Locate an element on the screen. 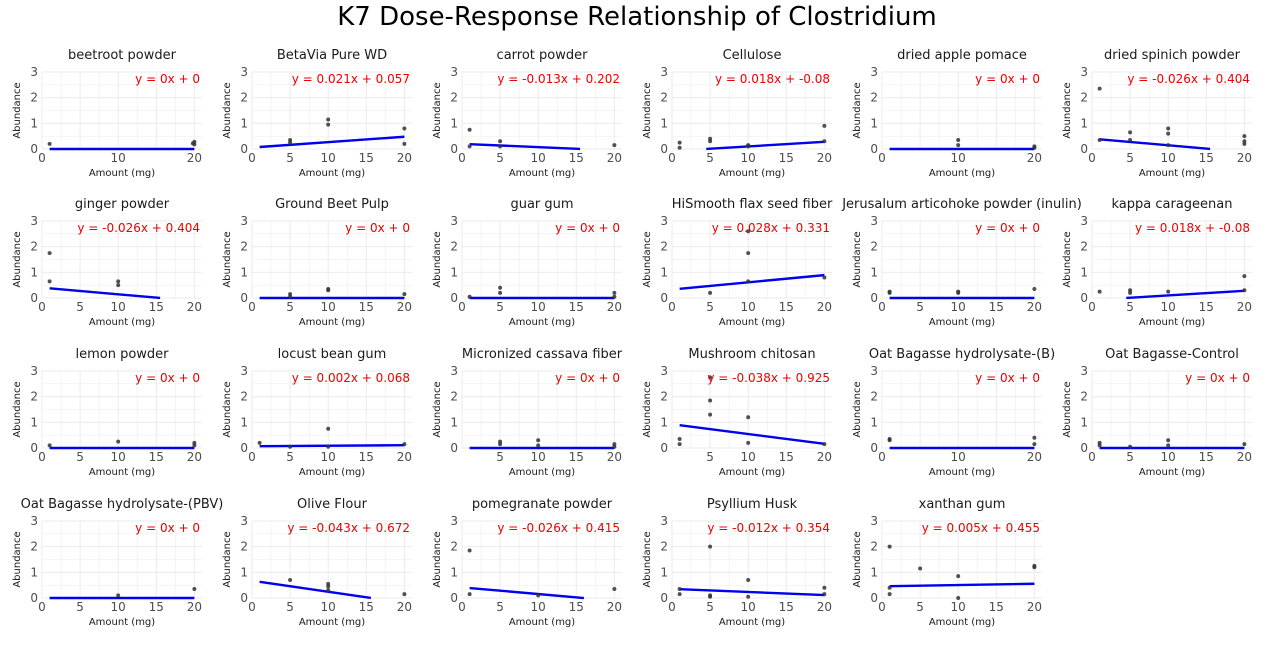 The width and height of the screenshot is (1274, 648). panel-title: Oat Bagasse-Control is located at coordinates (1172, 354).